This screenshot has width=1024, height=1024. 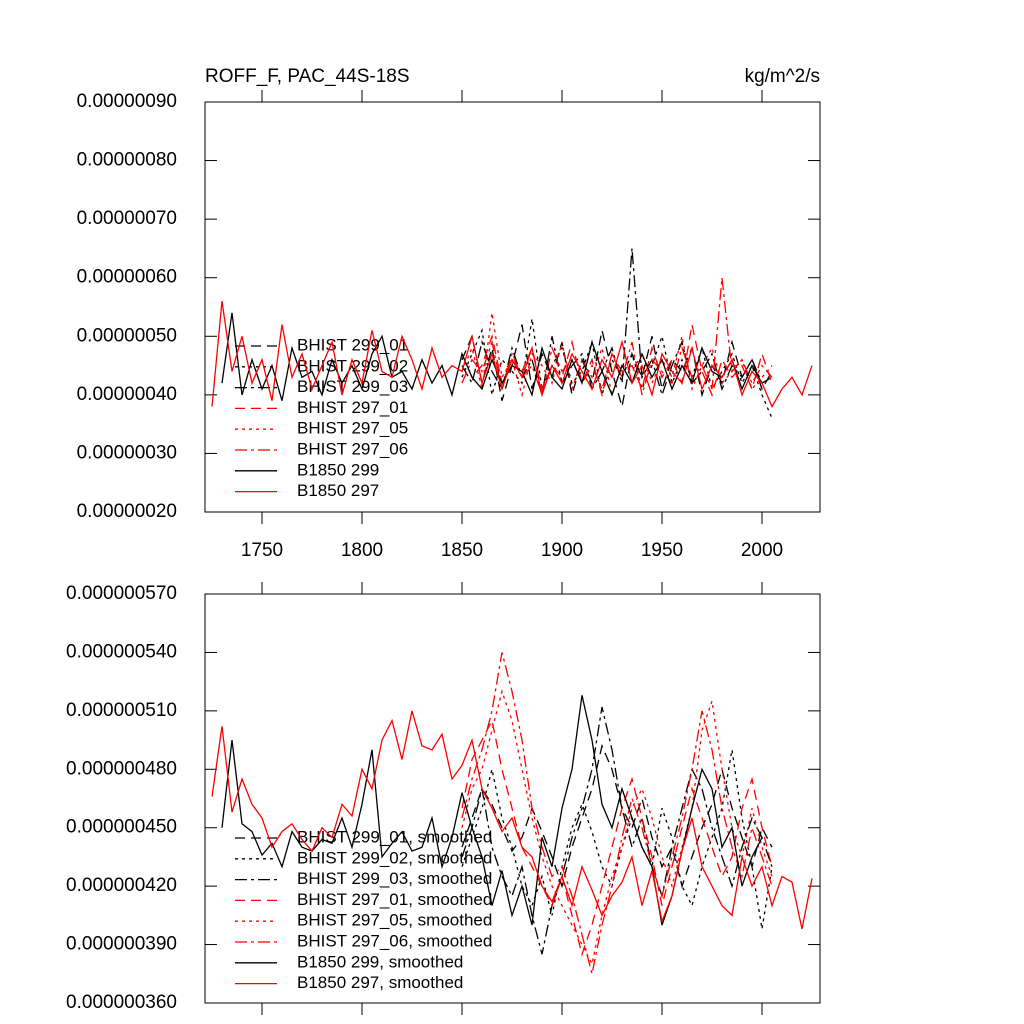 I want to click on legend-label: BHIST 297_01, so click(x=352, y=407).